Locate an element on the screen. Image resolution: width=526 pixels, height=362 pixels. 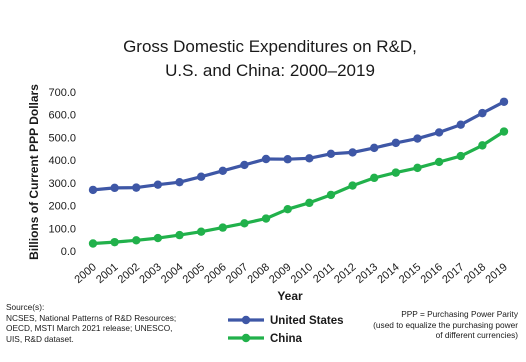
y-tick-label: 0.0 is located at coordinates (68, 252).